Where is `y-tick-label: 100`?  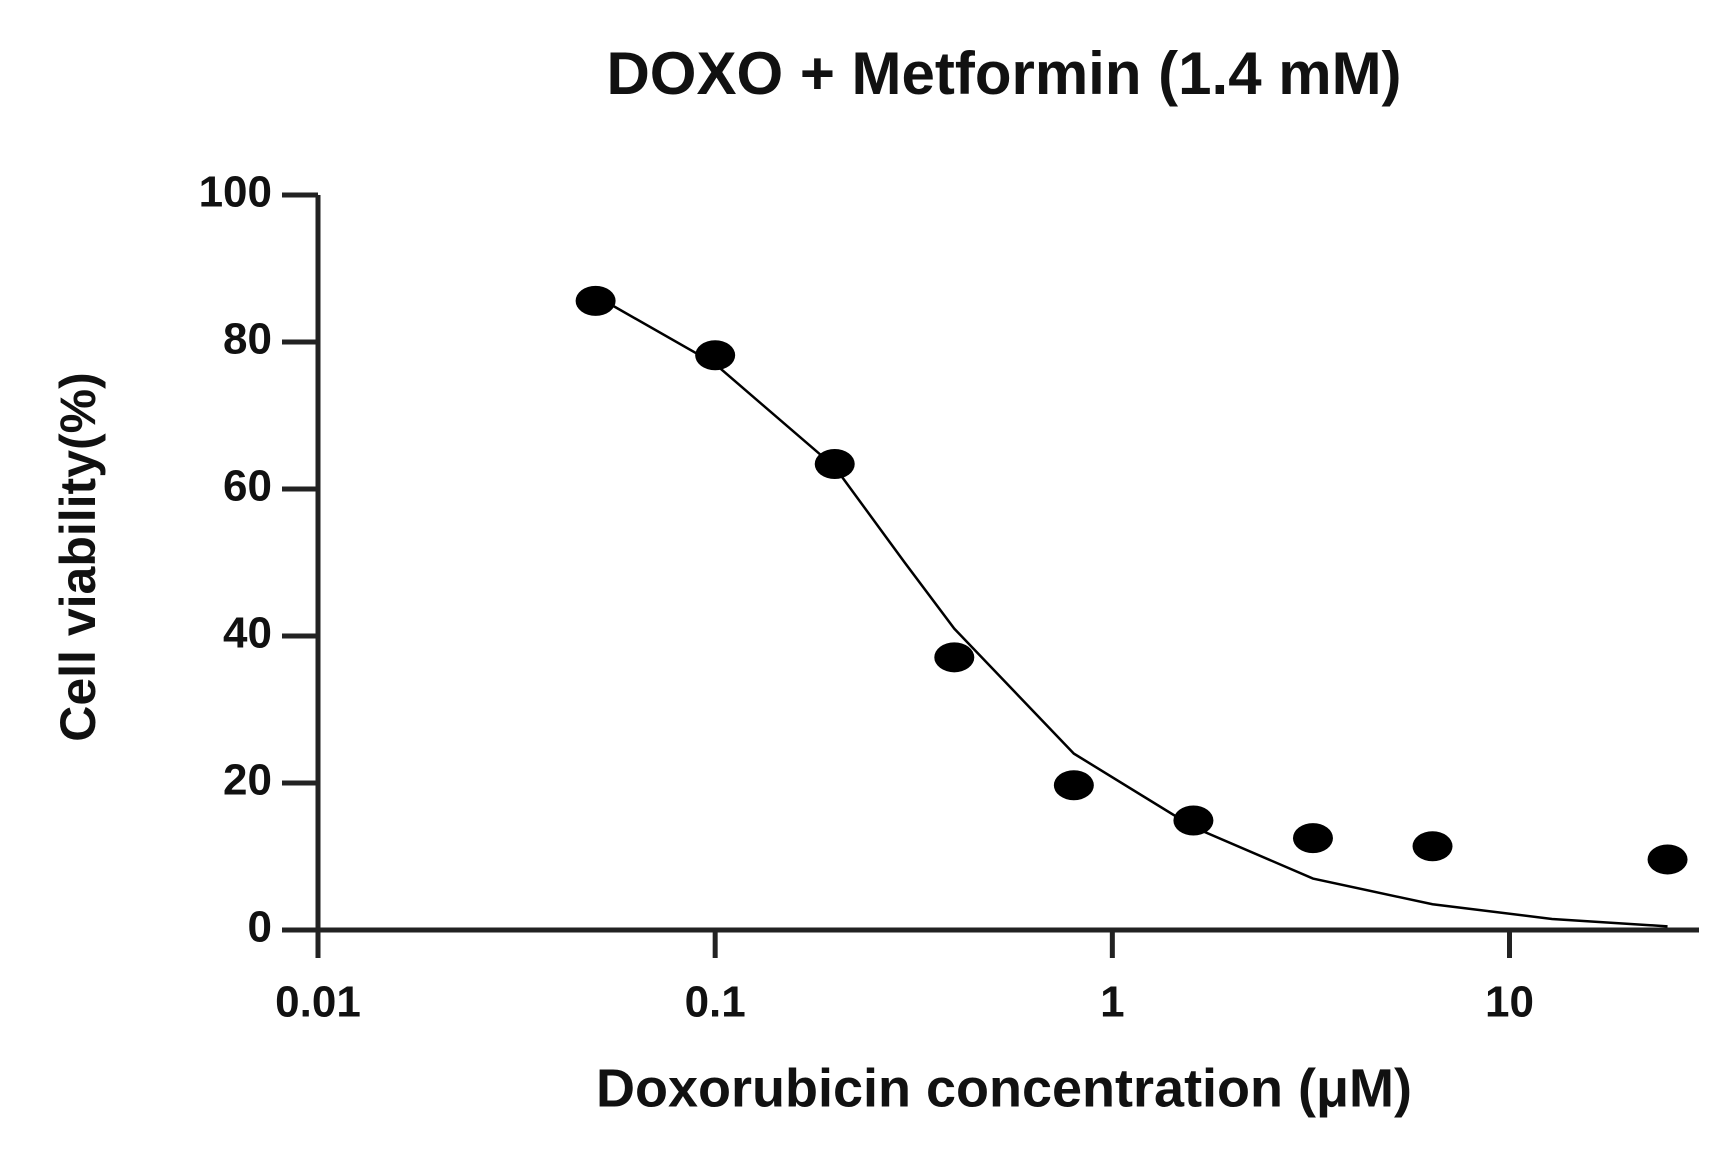 y-tick-label: 100 is located at coordinates (235, 192).